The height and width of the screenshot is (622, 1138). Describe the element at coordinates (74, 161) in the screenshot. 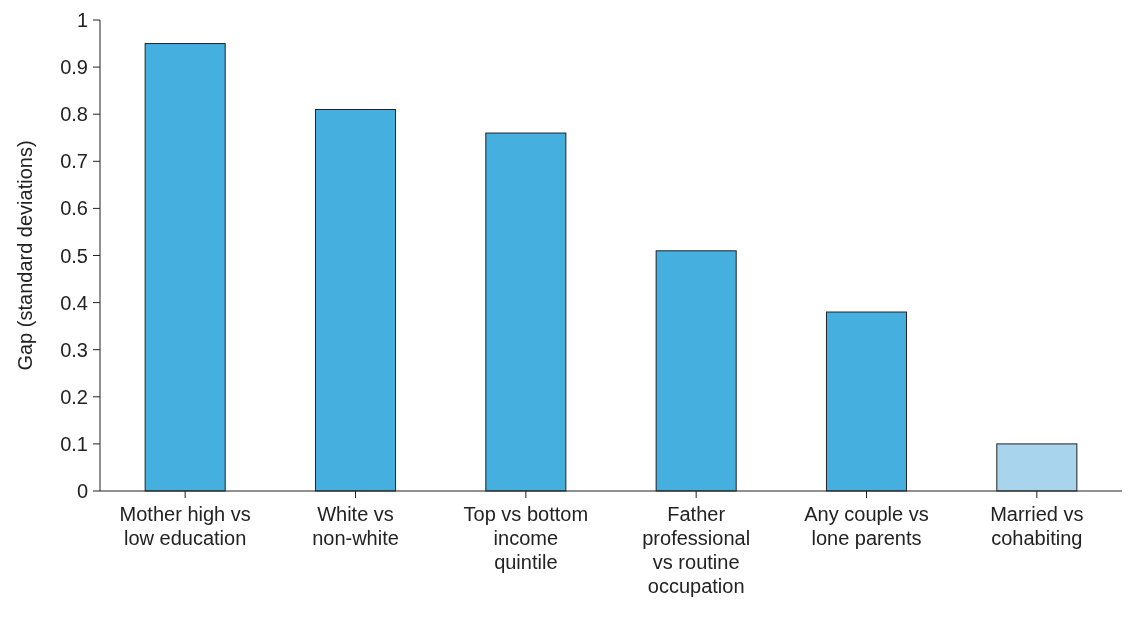

I see `y-tick-label: 0.7` at that location.